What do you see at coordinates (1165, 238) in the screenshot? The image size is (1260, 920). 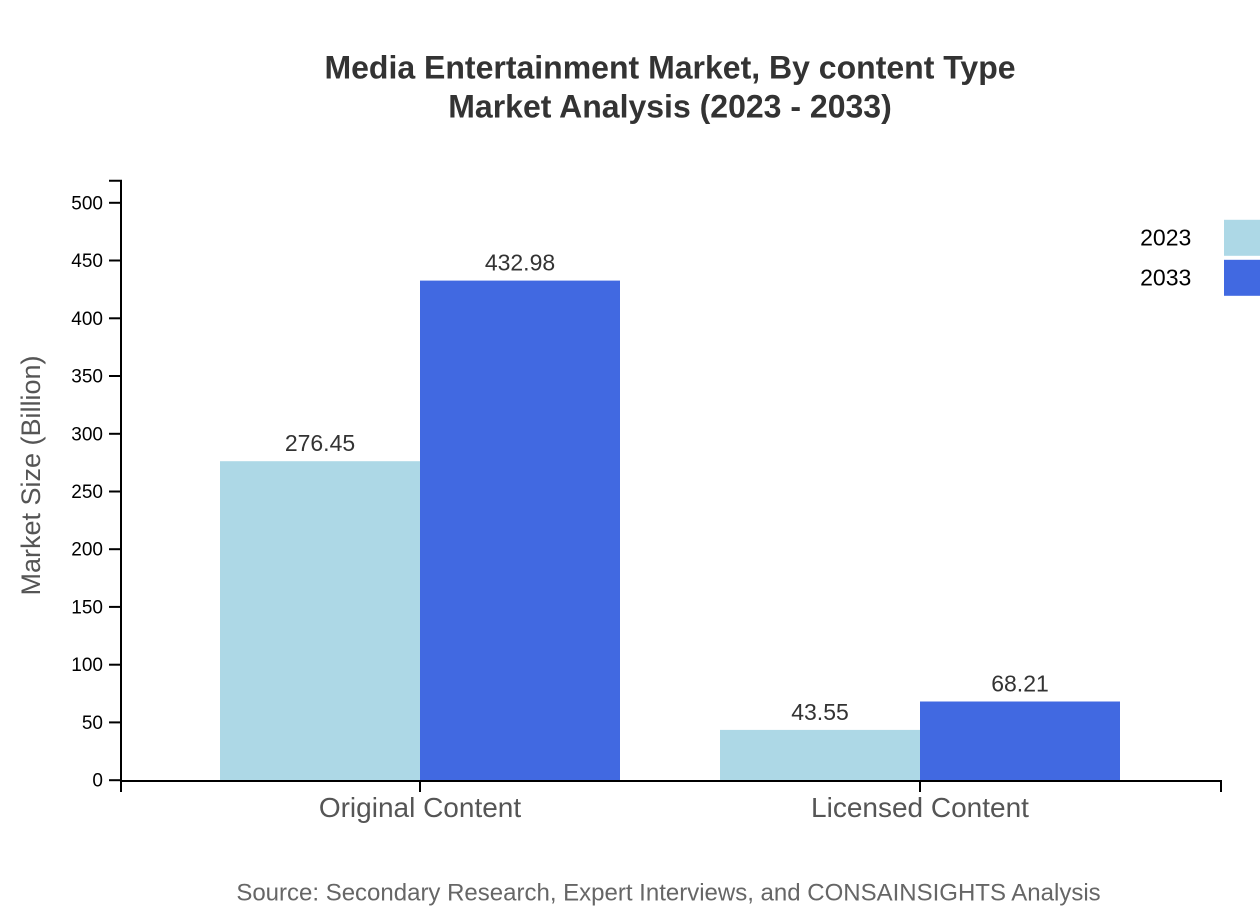 I see `svg-text: 2023` at bounding box center [1165, 238].